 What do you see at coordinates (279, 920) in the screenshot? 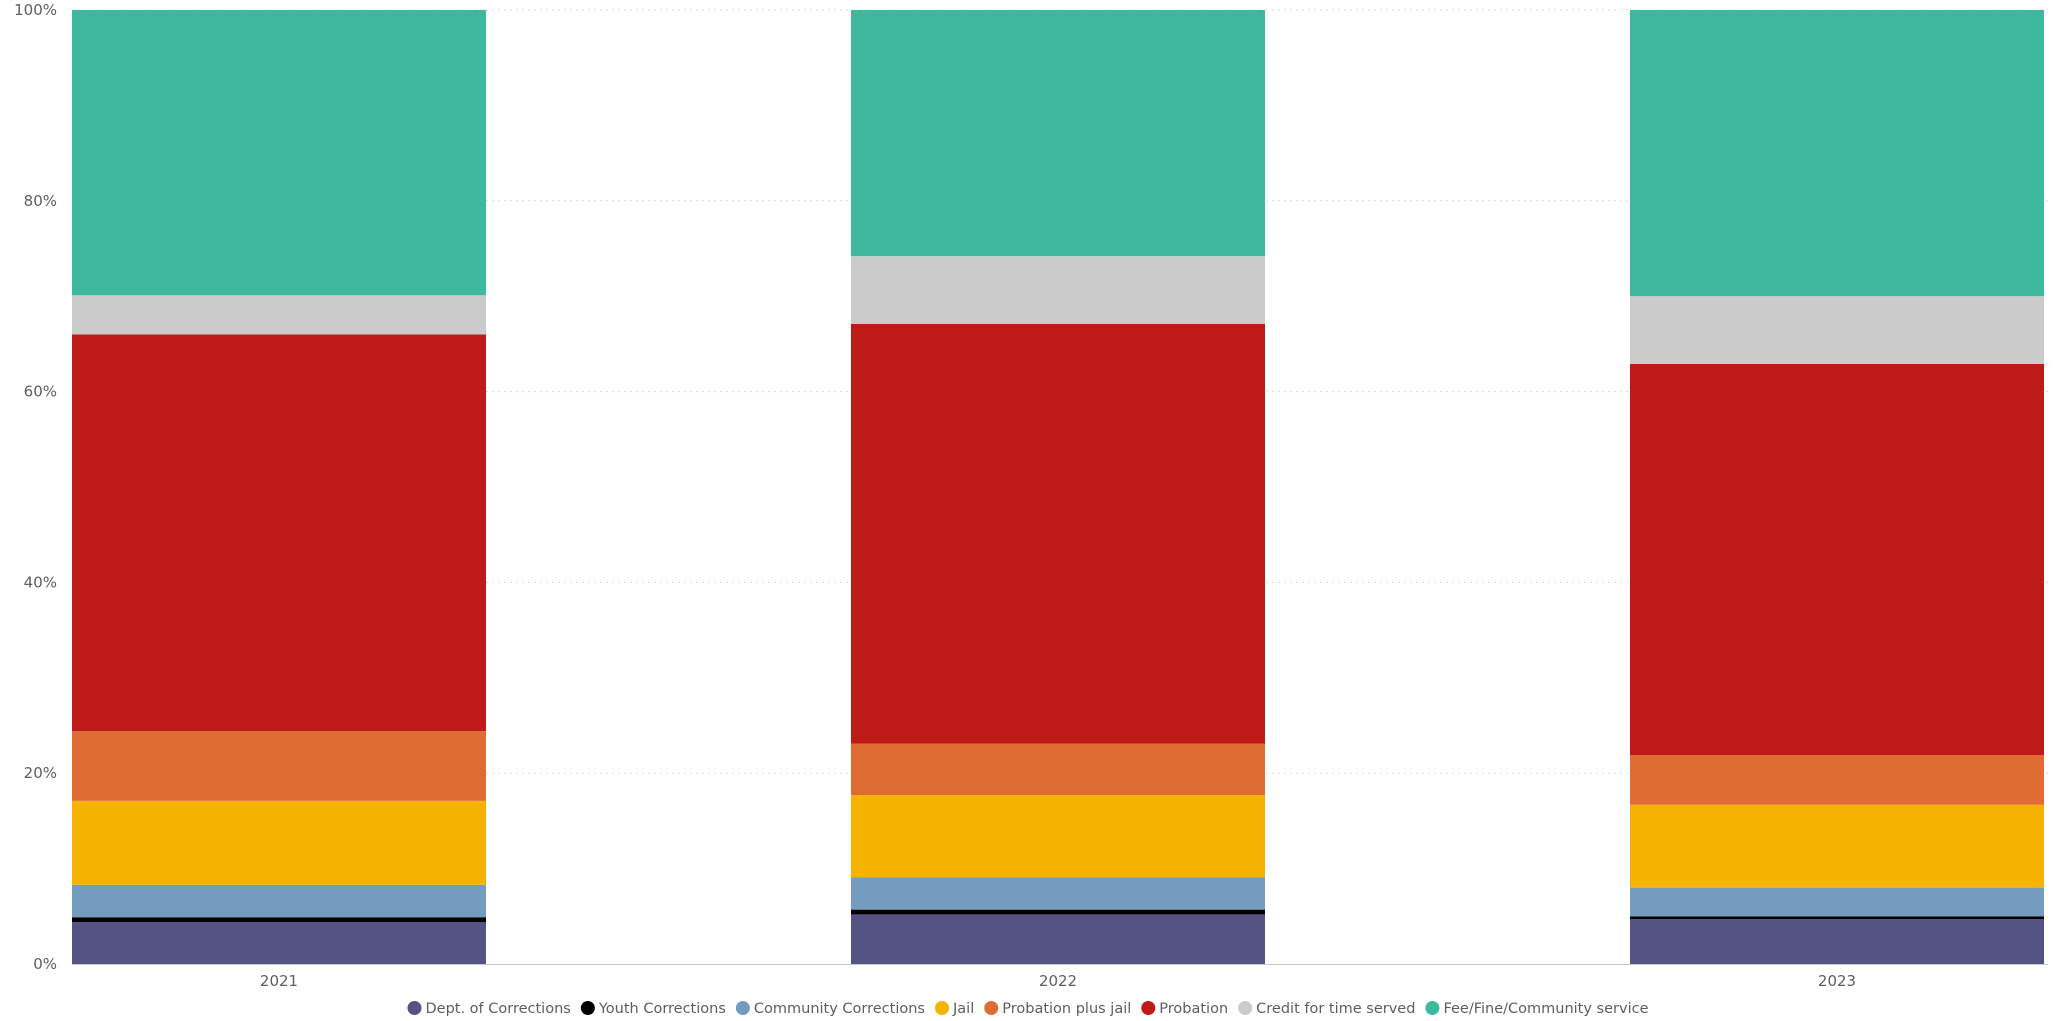
I see `bar-segment-youth-corrections-2021` at bounding box center [279, 920].